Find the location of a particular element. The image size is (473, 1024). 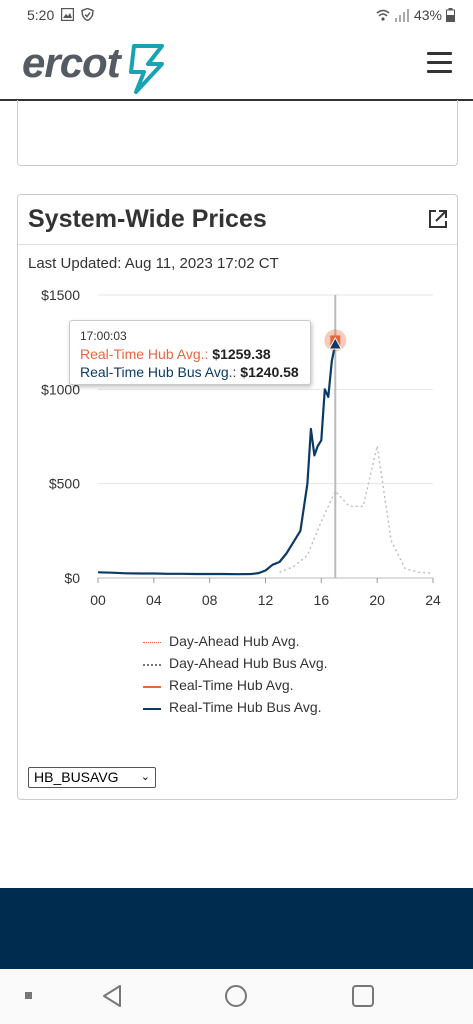

signal-icon is located at coordinates (401, 15).